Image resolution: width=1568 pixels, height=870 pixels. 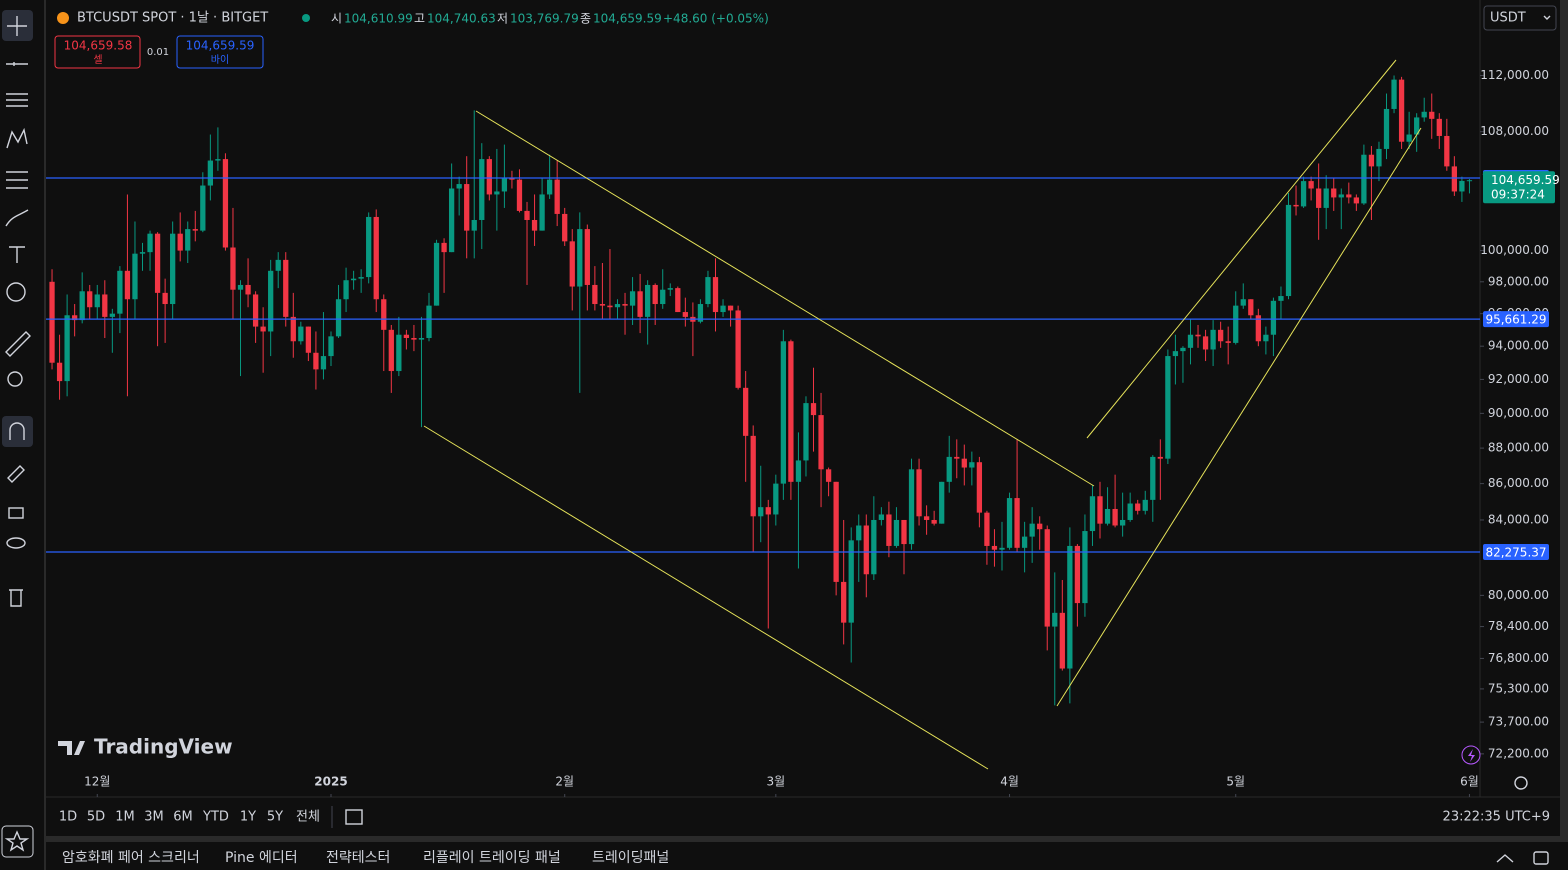 I want to click on range-button: 1D, so click(x=68, y=817).